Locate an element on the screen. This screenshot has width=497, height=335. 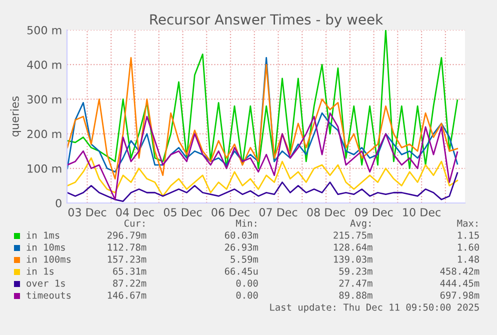
text: 1.15 is located at coordinates (468, 235).